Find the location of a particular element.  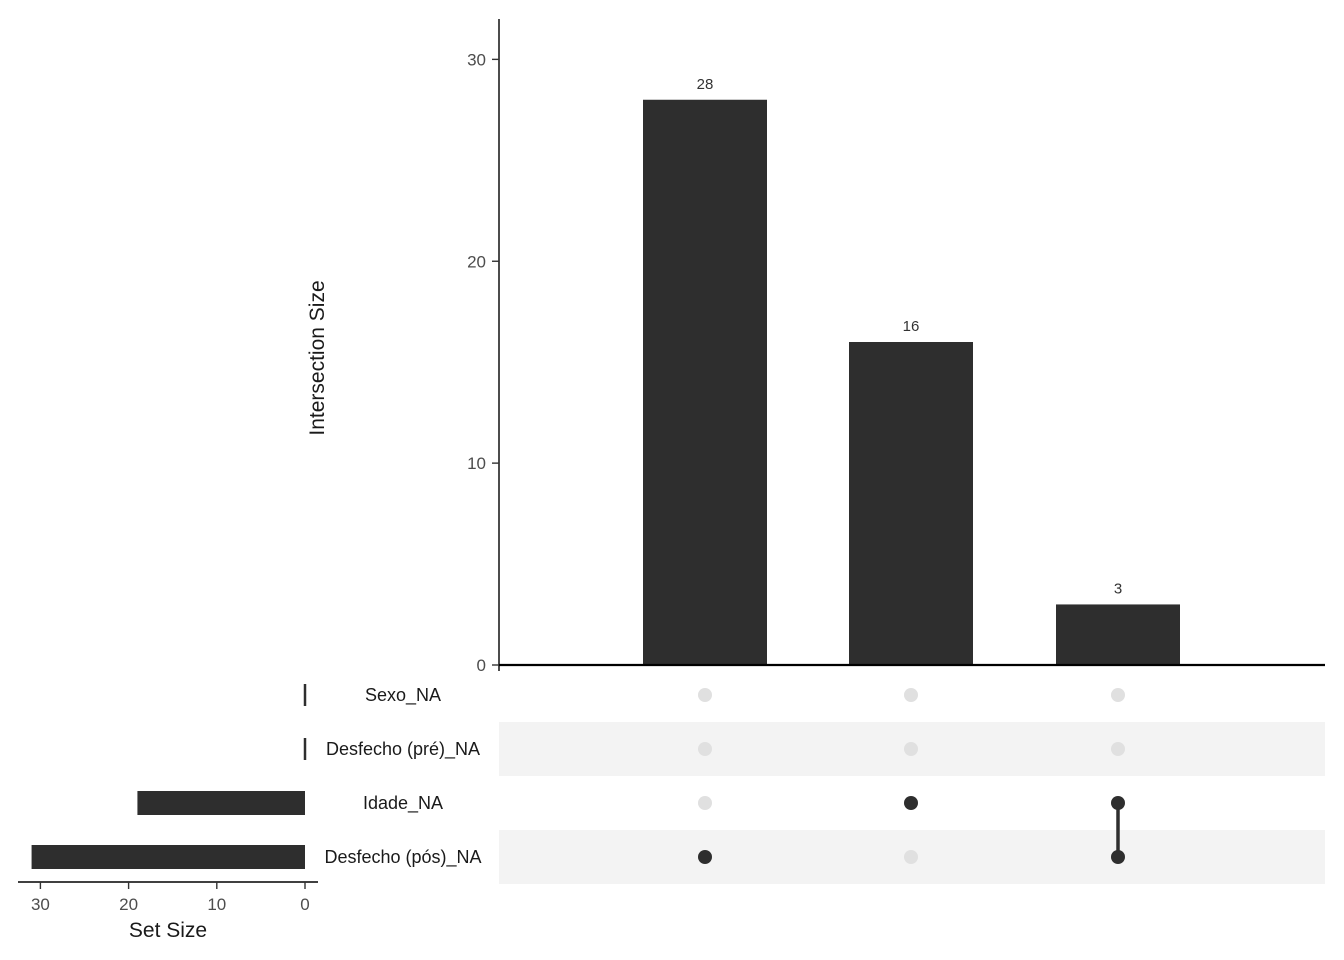

set-label: Idade_NA is located at coordinates (403, 803).